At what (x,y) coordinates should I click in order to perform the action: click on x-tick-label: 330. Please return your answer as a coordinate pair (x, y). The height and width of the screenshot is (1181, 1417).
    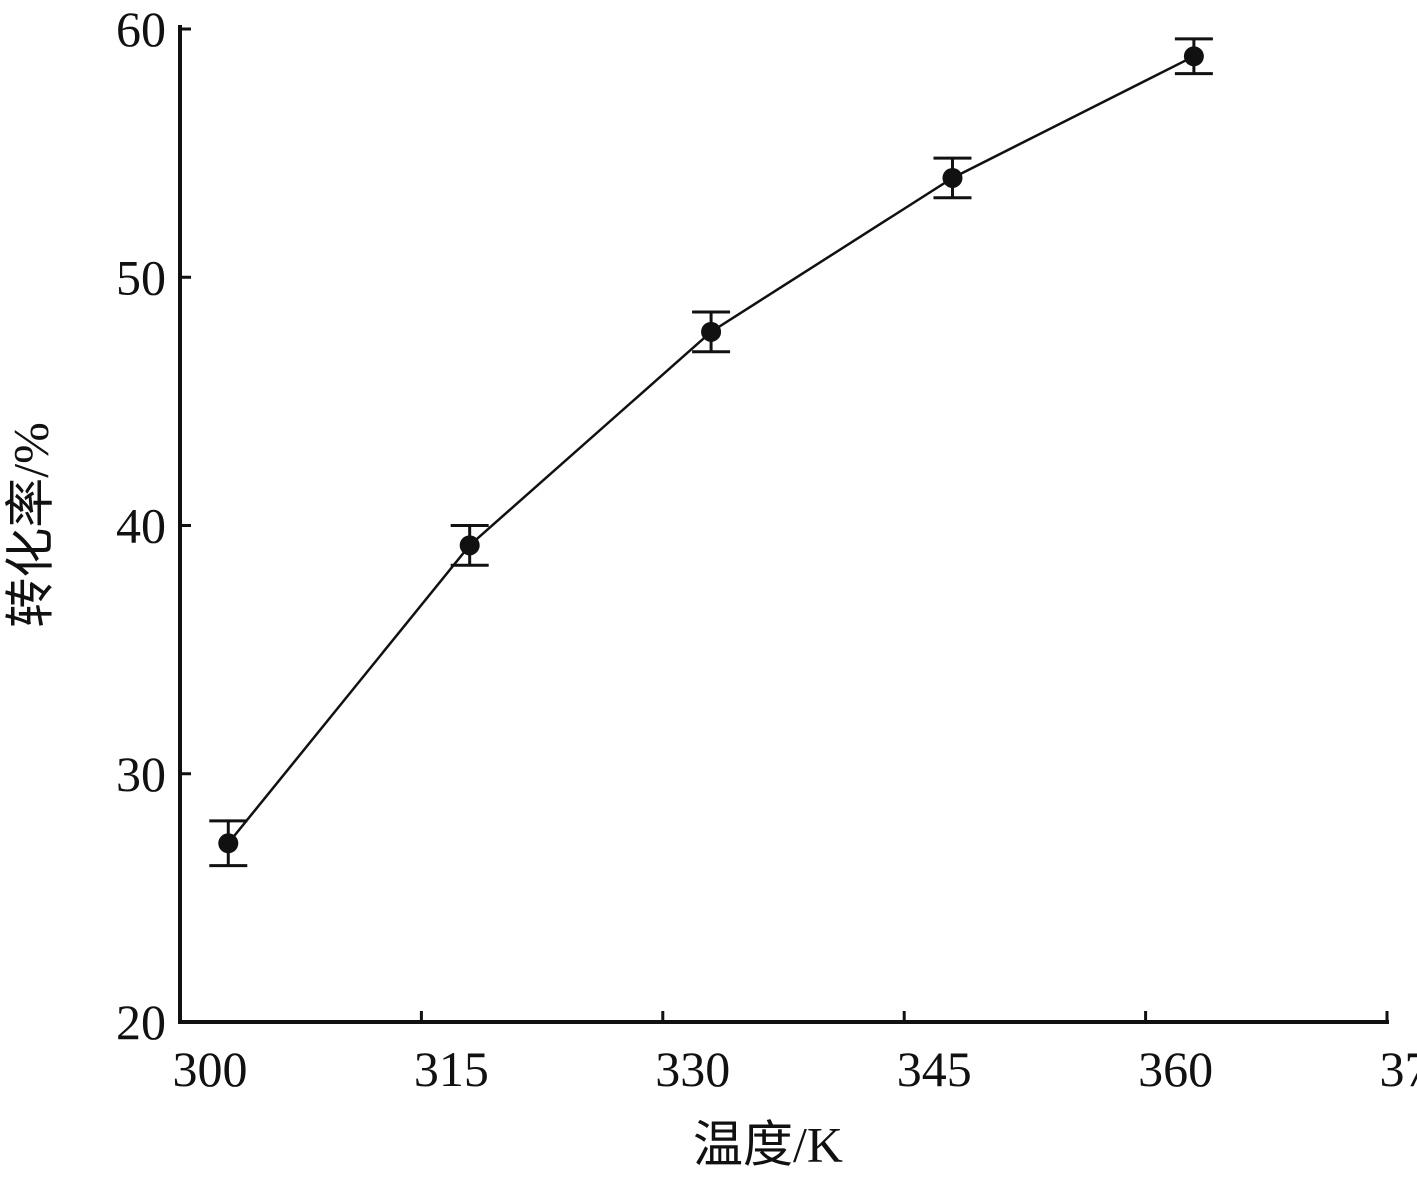
    Looking at the image, I should click on (692, 1069).